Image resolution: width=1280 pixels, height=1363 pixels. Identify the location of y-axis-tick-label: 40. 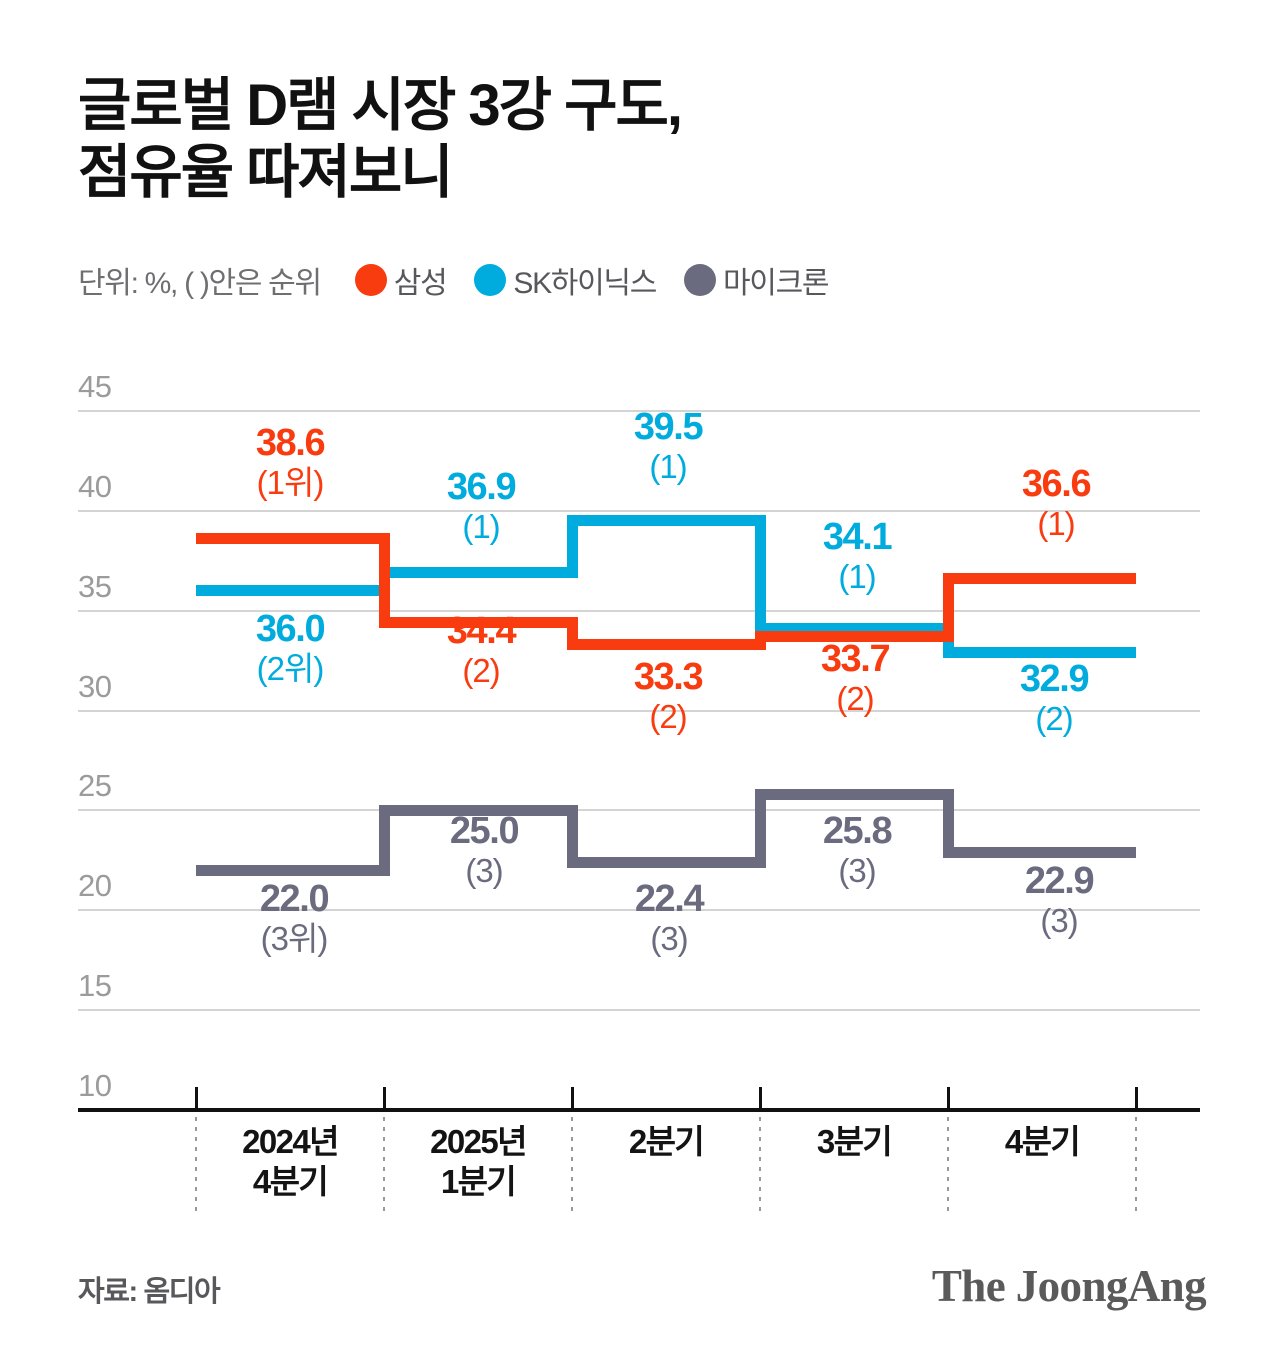
(95, 486).